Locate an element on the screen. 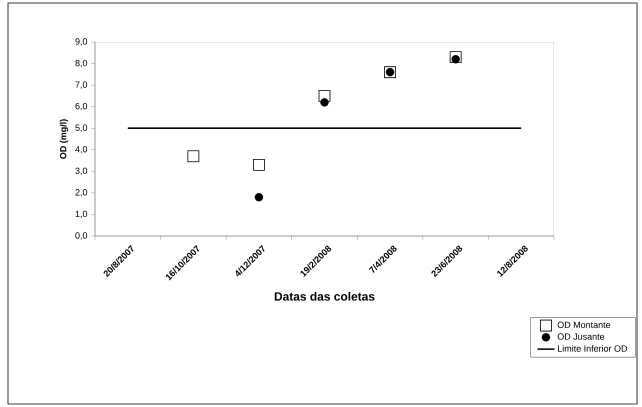 The height and width of the screenshot is (407, 642). legend-label: OD Jusante is located at coordinates (581, 336).